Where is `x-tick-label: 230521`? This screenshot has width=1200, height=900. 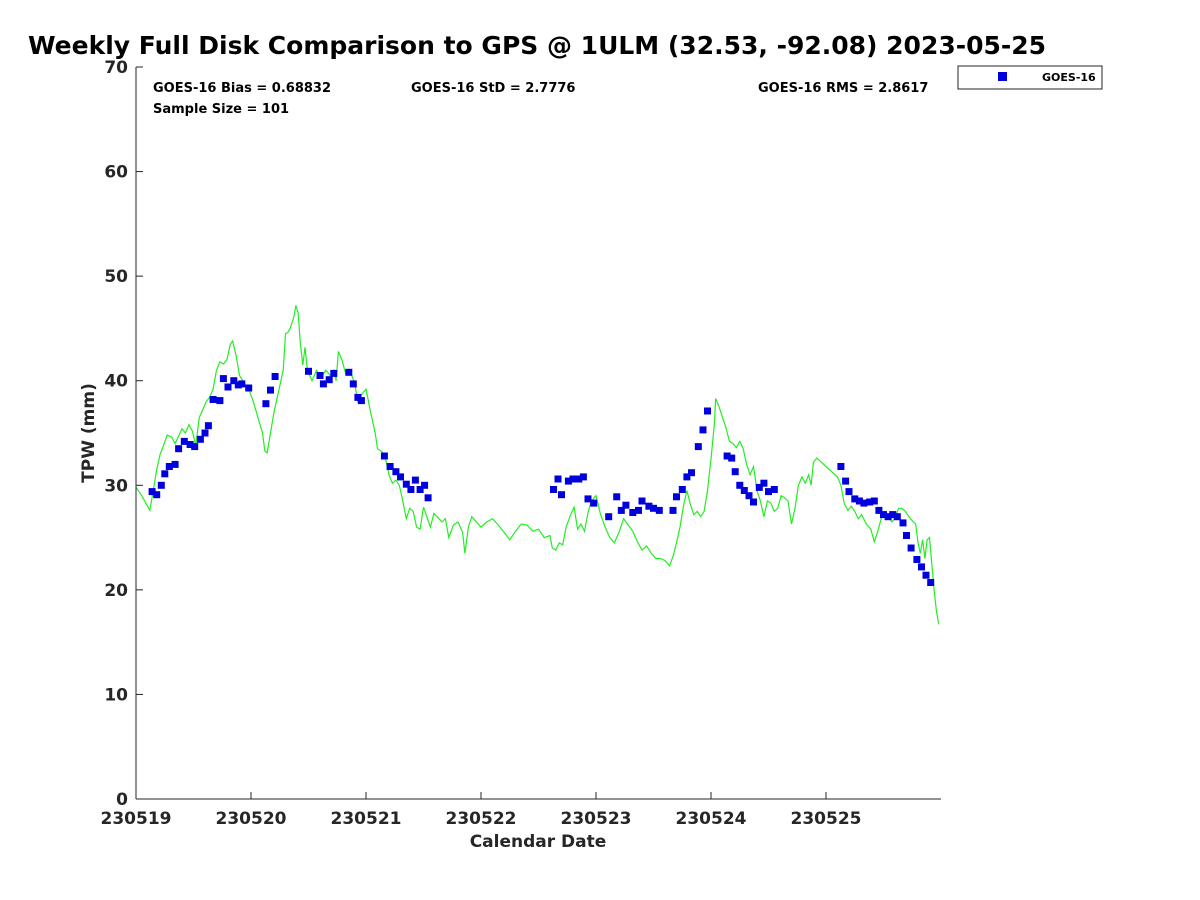
x-tick-label: 230521 is located at coordinates (366, 819).